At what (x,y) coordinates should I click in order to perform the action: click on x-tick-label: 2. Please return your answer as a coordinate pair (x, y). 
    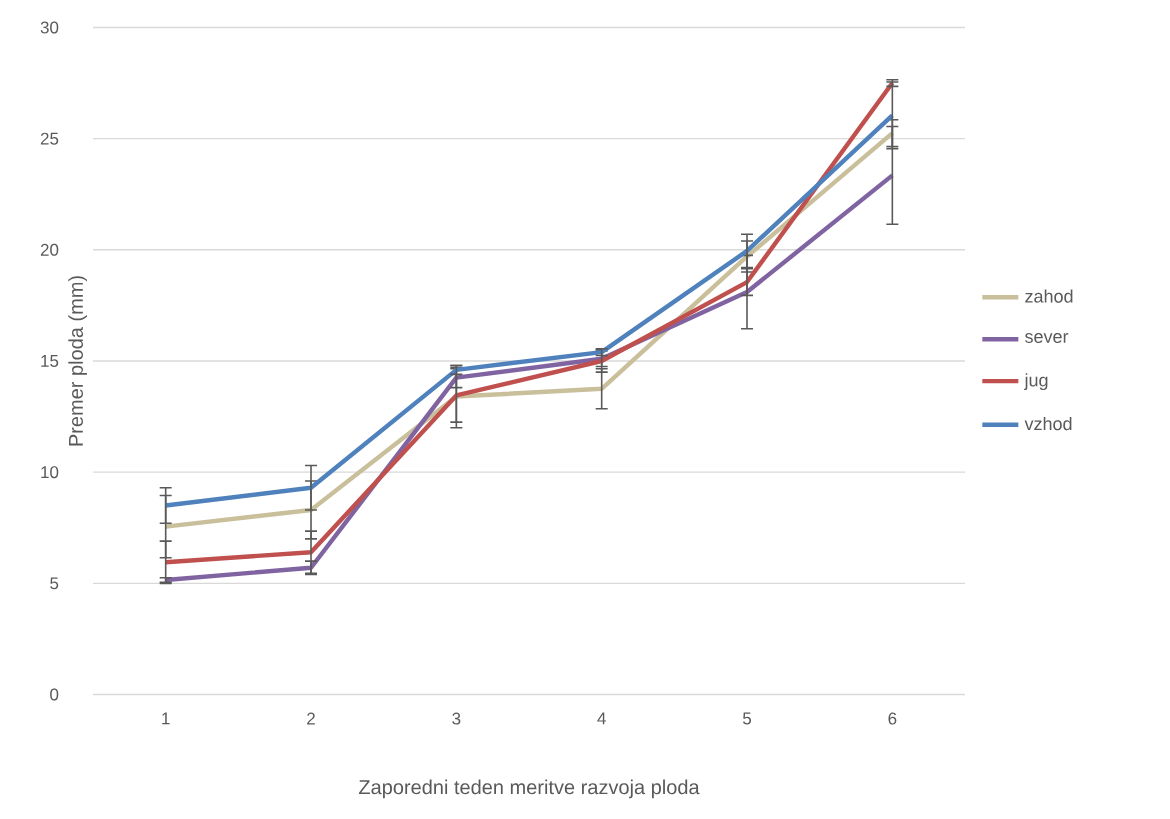
    Looking at the image, I should click on (311, 718).